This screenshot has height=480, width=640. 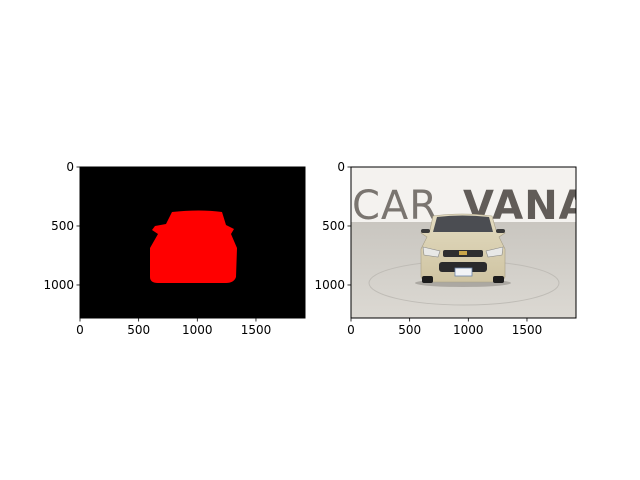 What do you see at coordinates (463, 272) in the screenshot?
I see `photo-car-plate` at bounding box center [463, 272].